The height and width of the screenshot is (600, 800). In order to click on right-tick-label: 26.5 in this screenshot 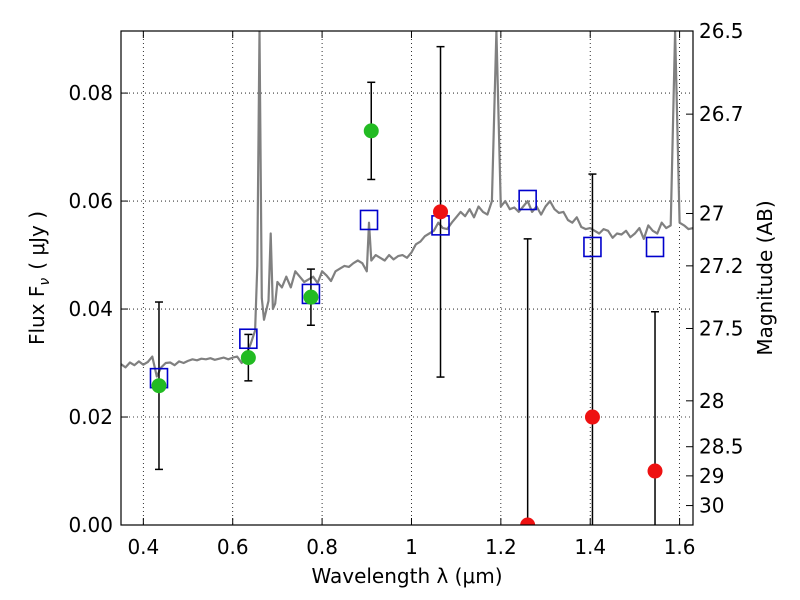, I will do `click(721, 31)`.